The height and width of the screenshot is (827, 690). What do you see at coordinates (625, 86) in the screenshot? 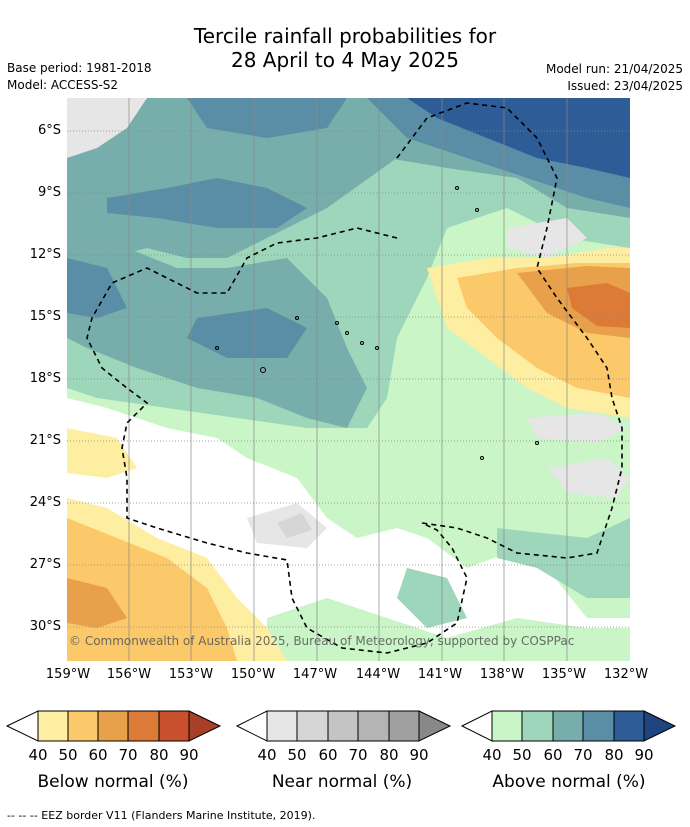
I see `issued-date: Issued: 23/04/2025` at bounding box center [625, 86].